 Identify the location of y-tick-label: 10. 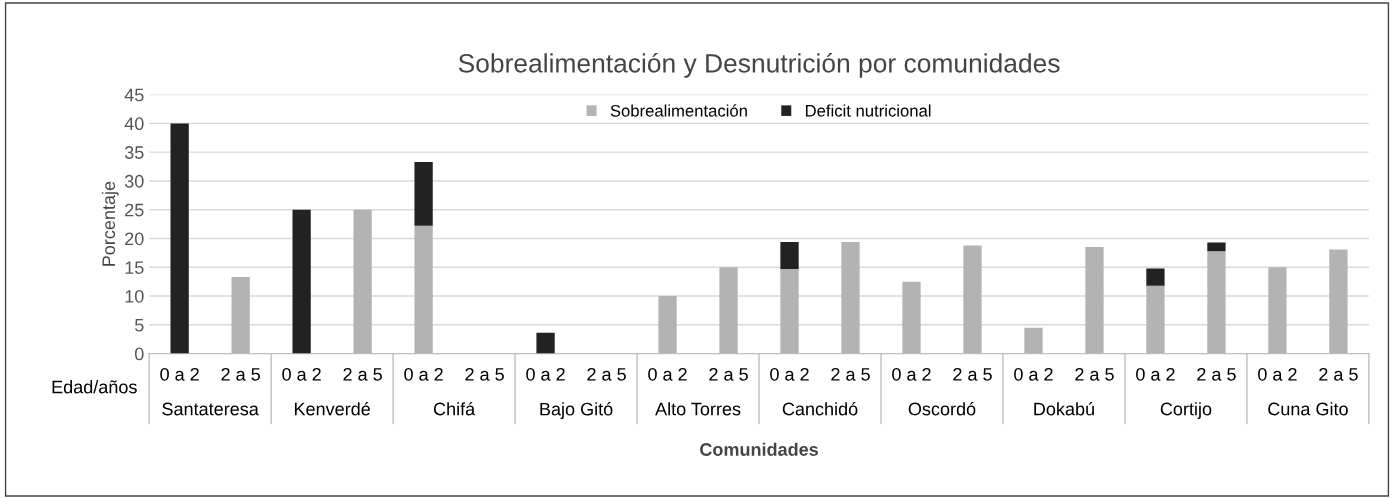
(134, 296).